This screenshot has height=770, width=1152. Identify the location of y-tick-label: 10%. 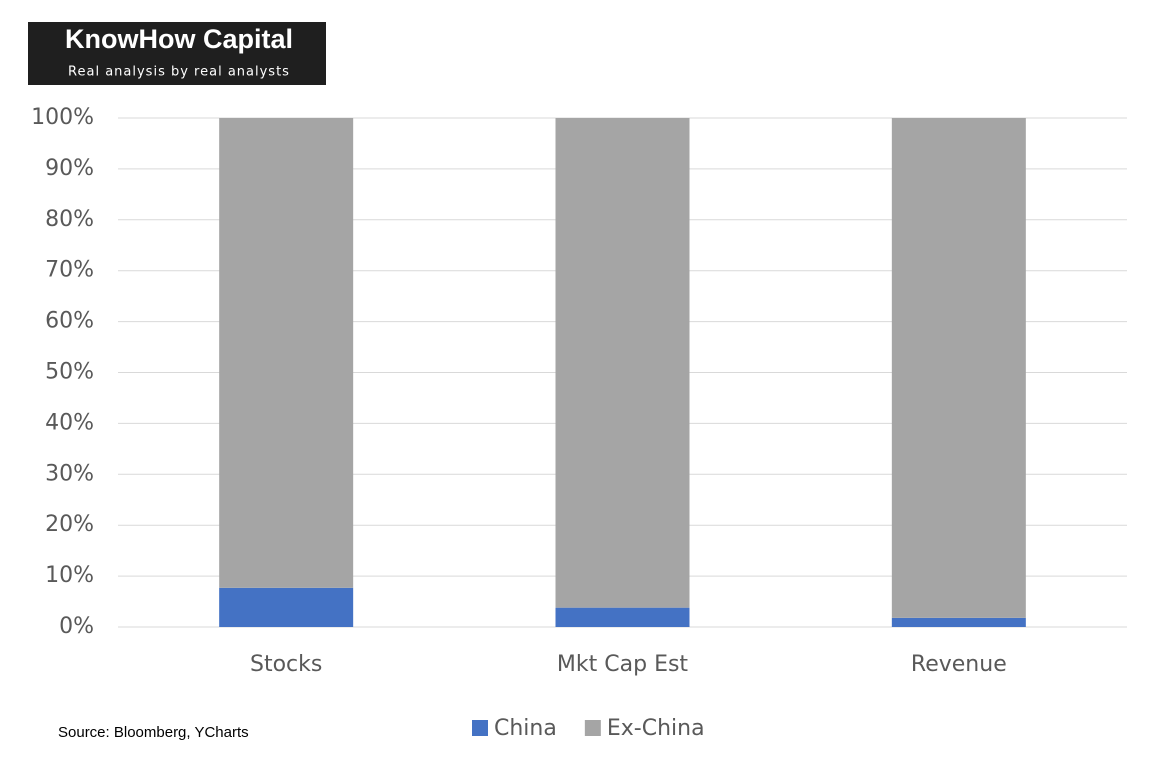
(69, 575).